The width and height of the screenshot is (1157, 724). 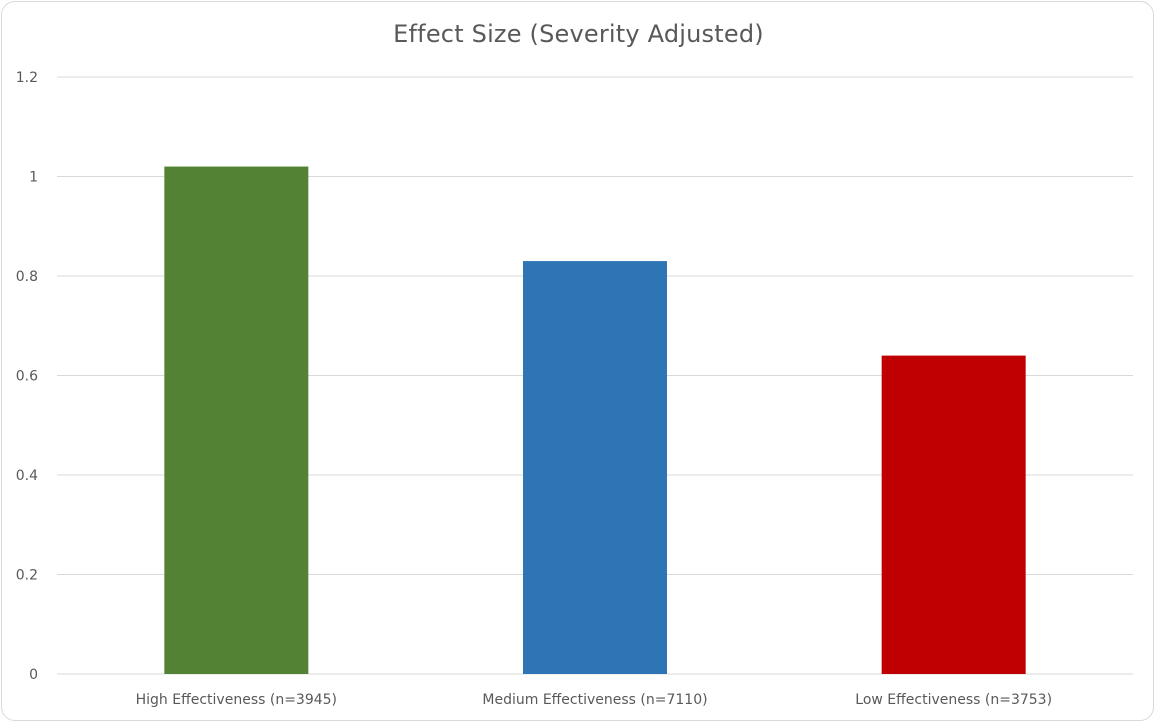 I want to click on chart-title: Effect Size (Severity Adjusted), so click(x=578, y=34).